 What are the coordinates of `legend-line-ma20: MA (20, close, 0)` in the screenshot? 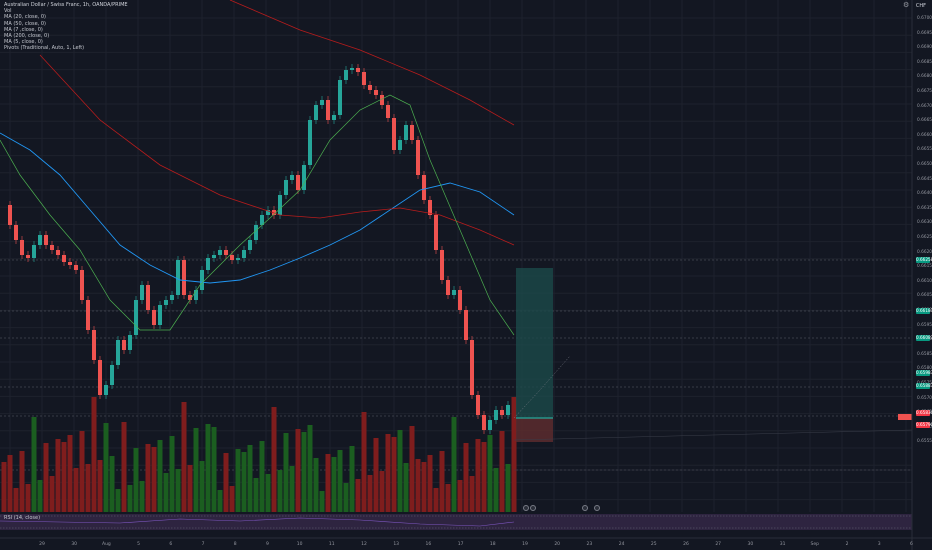 It's located at (25, 17).